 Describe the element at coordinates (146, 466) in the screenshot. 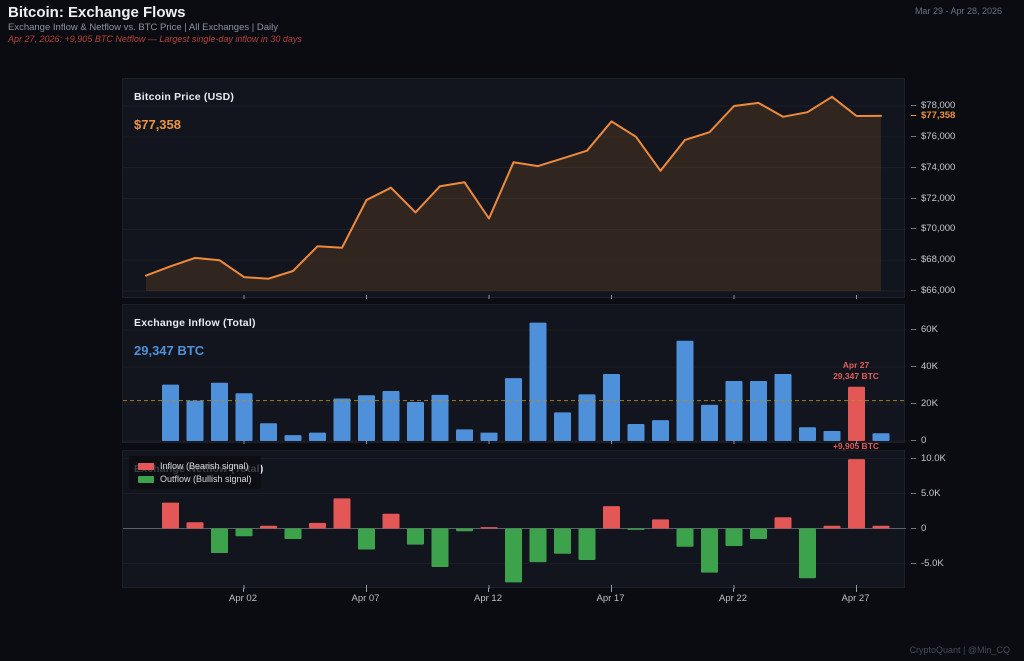

I see `inflow-legend-swatch-icon` at that location.